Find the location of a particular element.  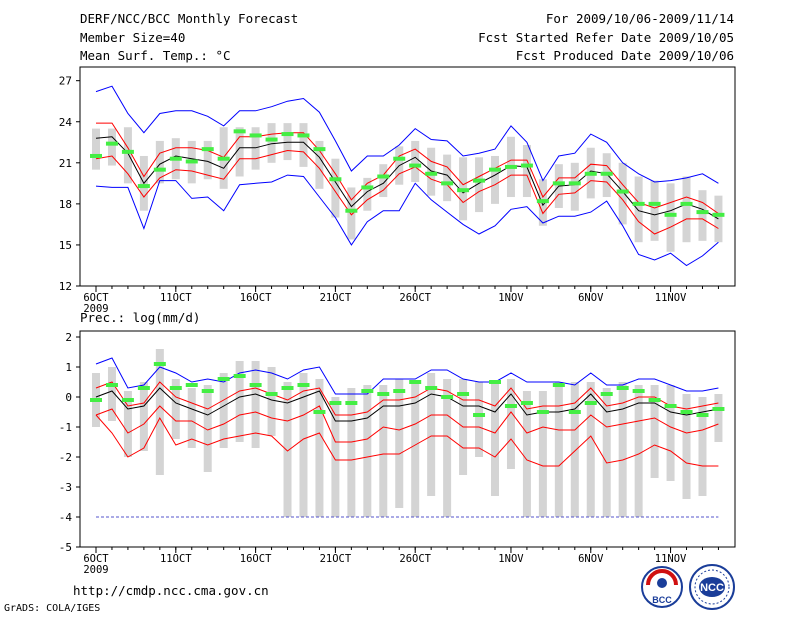

x-tick-label: 16OCT is located at coordinates (256, 298).